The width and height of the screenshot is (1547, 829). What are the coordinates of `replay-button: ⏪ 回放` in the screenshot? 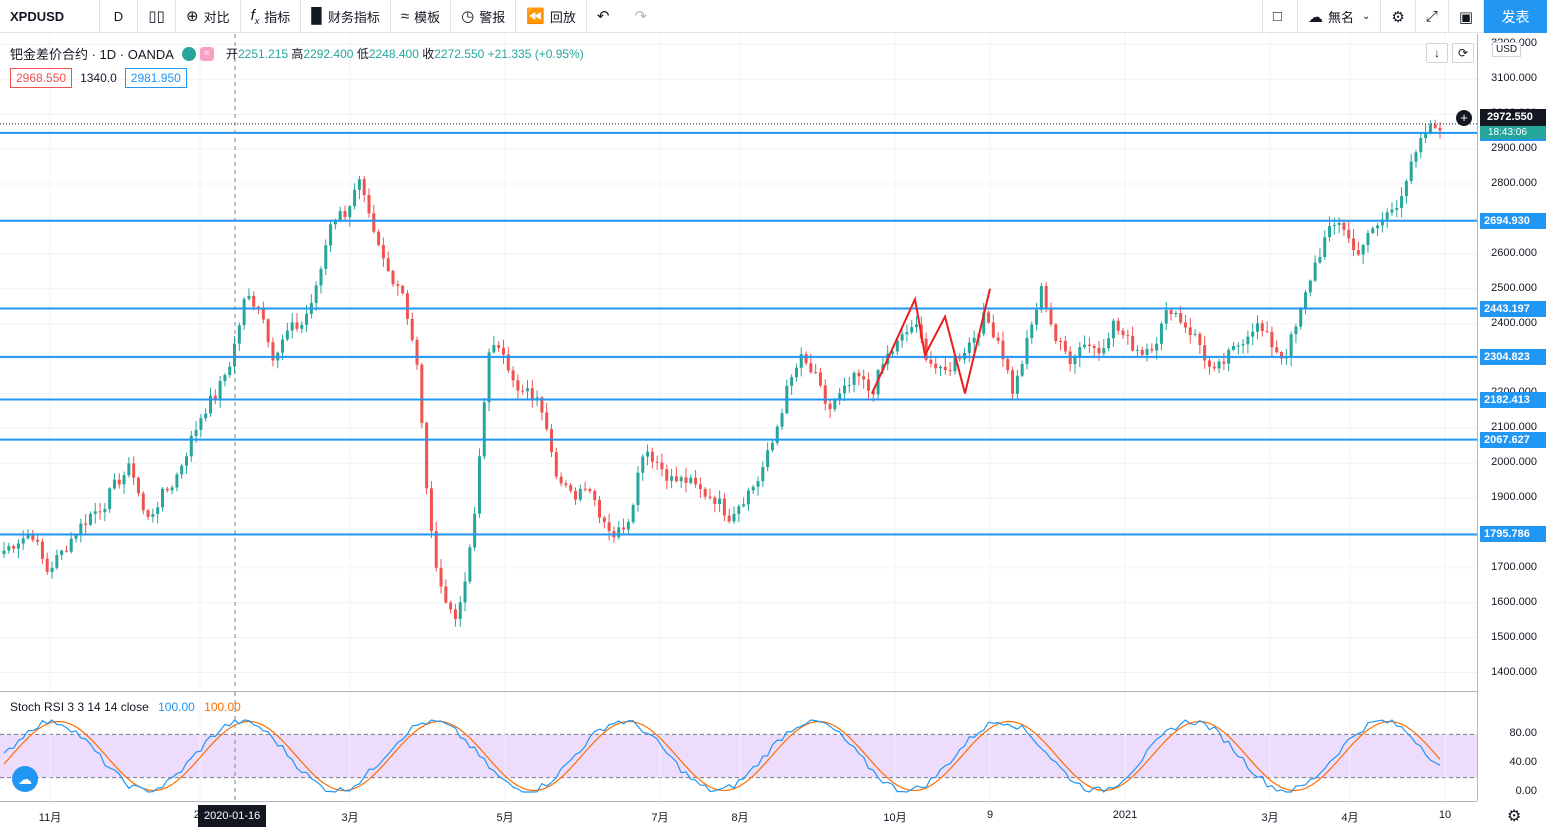 It's located at (551, 16).